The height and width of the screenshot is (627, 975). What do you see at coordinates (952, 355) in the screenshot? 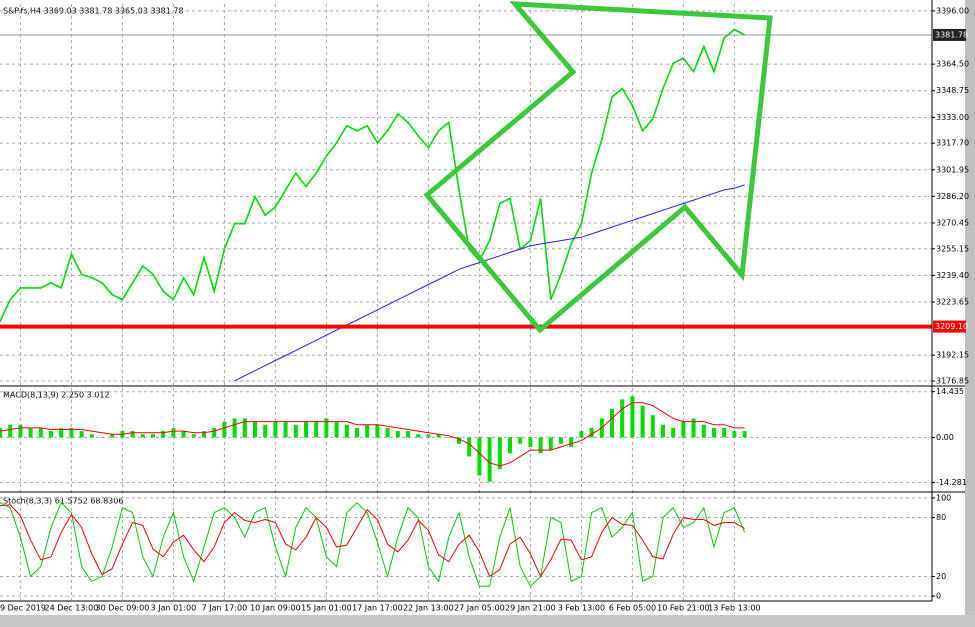
I see `y-tick-label: 3192.15` at bounding box center [952, 355].